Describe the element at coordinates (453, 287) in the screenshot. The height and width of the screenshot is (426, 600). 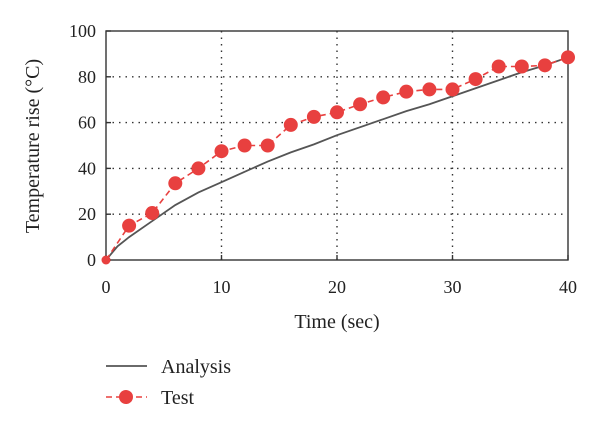
I see `x-tick-label: 30` at that location.